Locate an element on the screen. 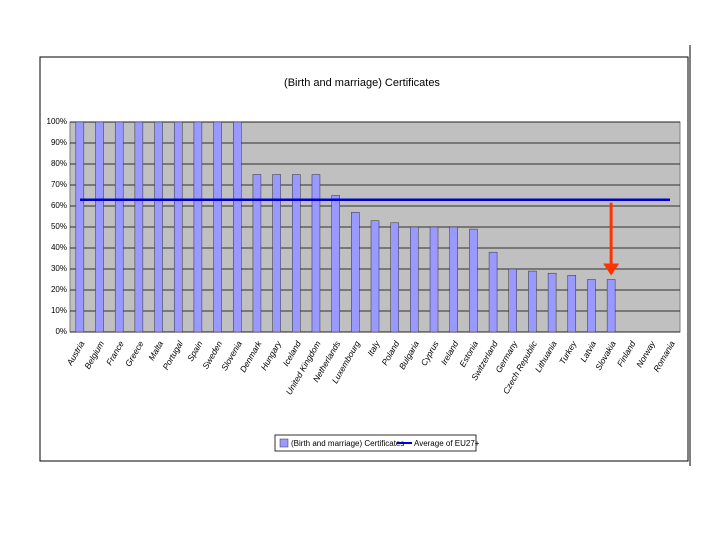  y-tick-label: 80% is located at coordinates (59, 163).